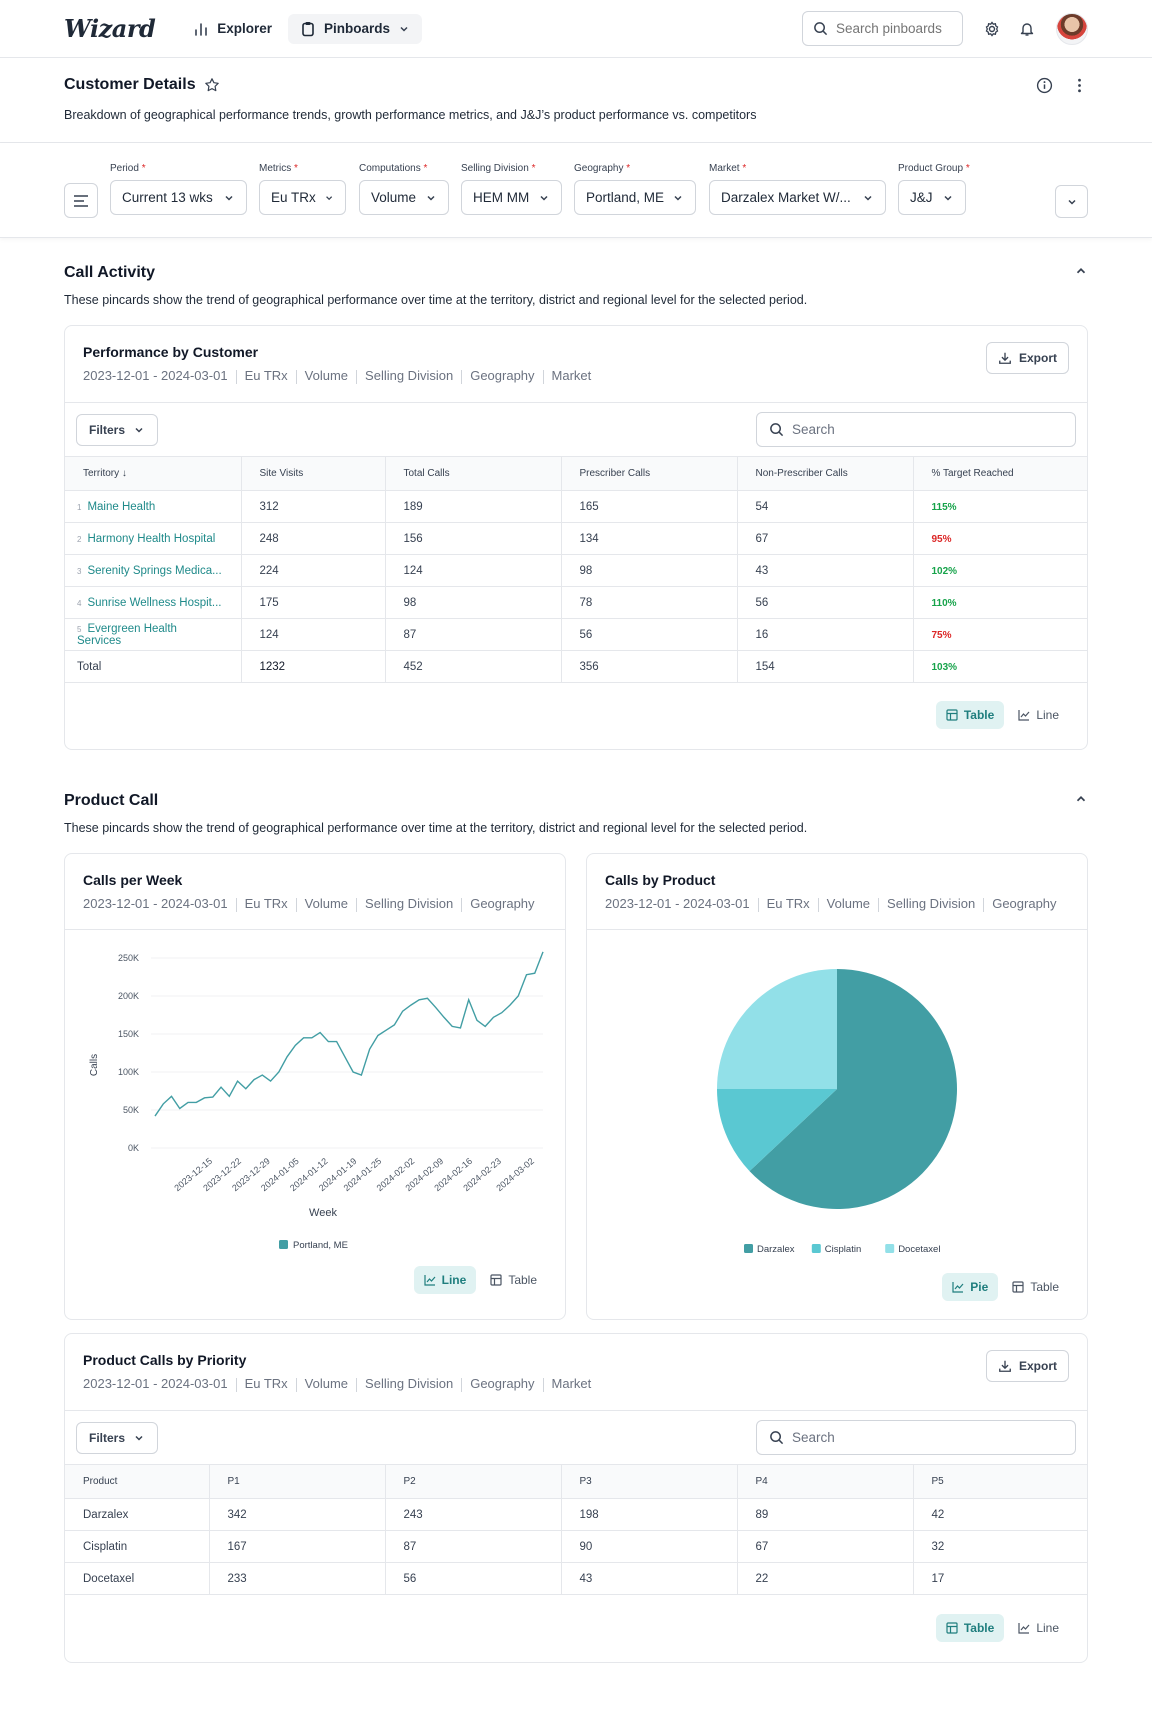 Image resolution: width=1152 pixels, height=1709 pixels. What do you see at coordinates (313, 666) in the screenshot?
I see `table-cell: 1232` at bounding box center [313, 666].